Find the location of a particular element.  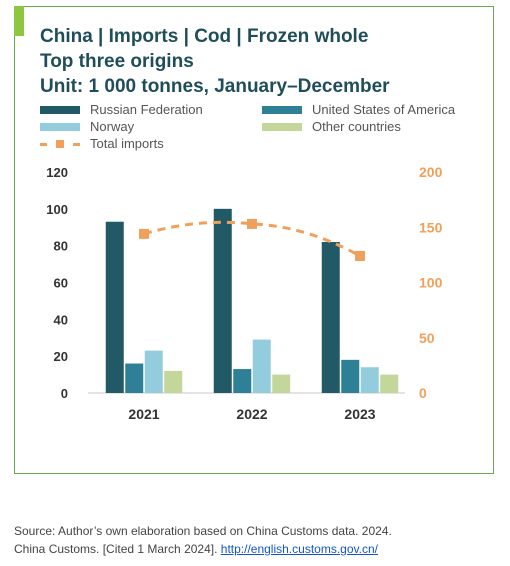

bar-united-states-of-america-2023 is located at coordinates (350, 376).